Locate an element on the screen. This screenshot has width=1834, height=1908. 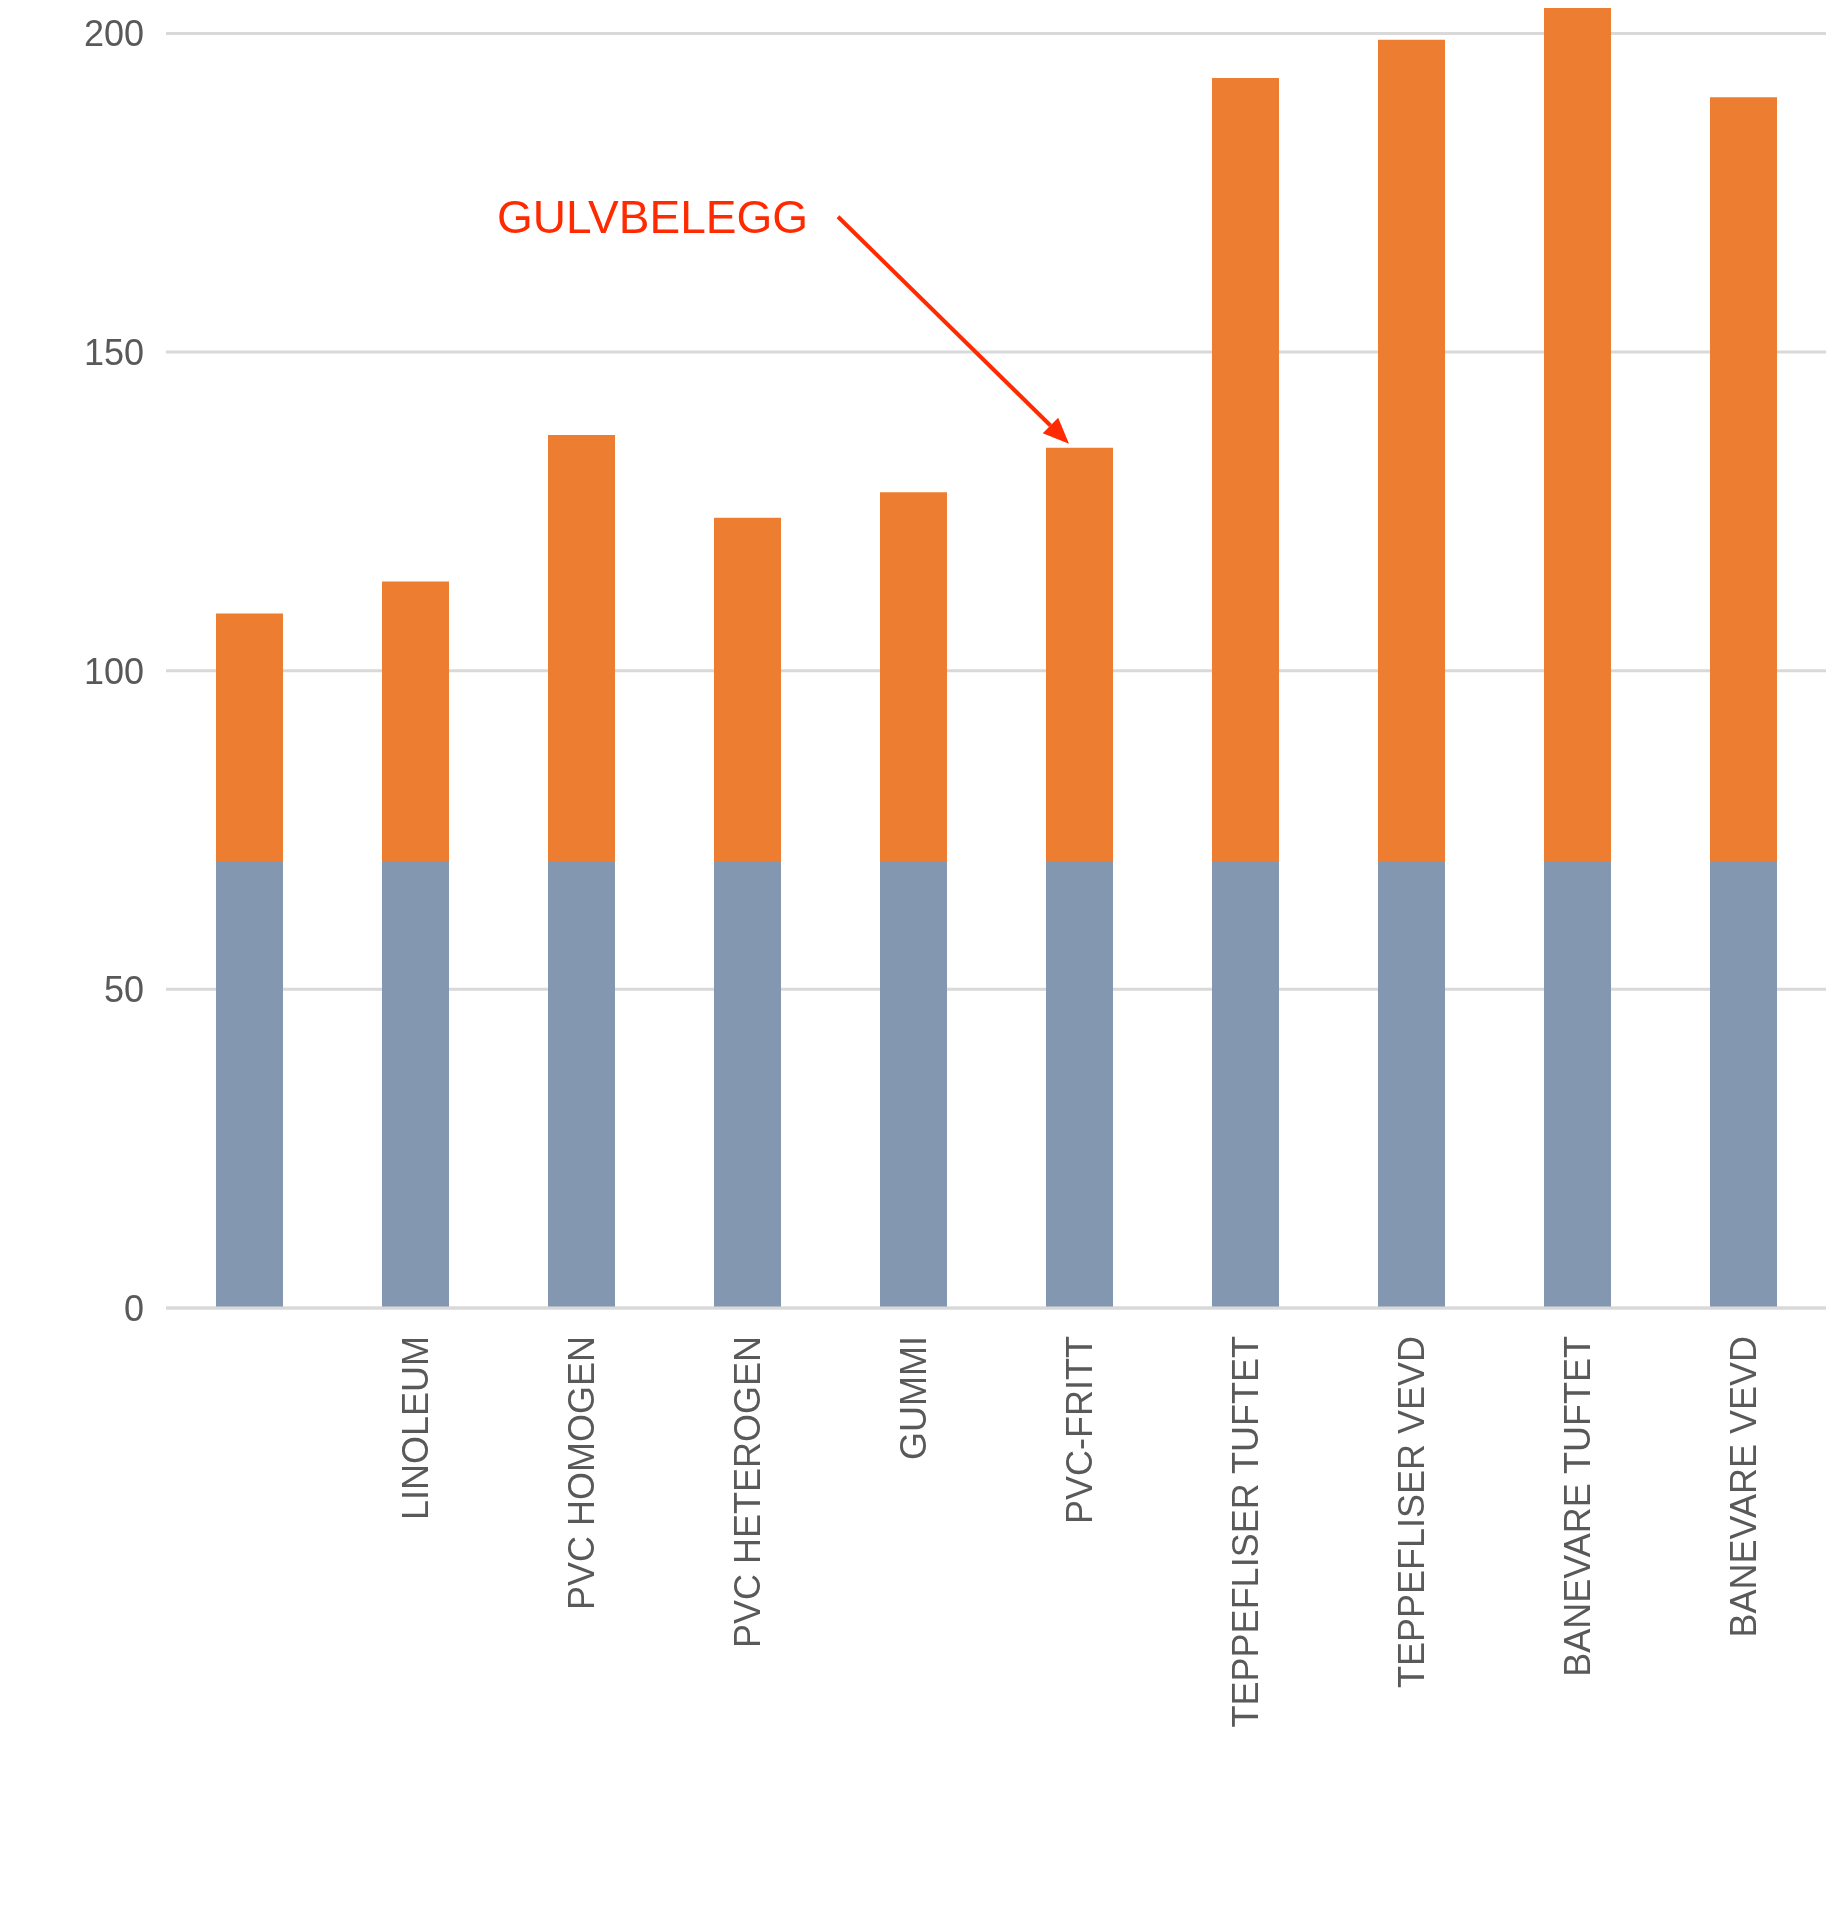
x-tick-label: BANEVARE TUFTET is located at coordinates (1577, 1506).